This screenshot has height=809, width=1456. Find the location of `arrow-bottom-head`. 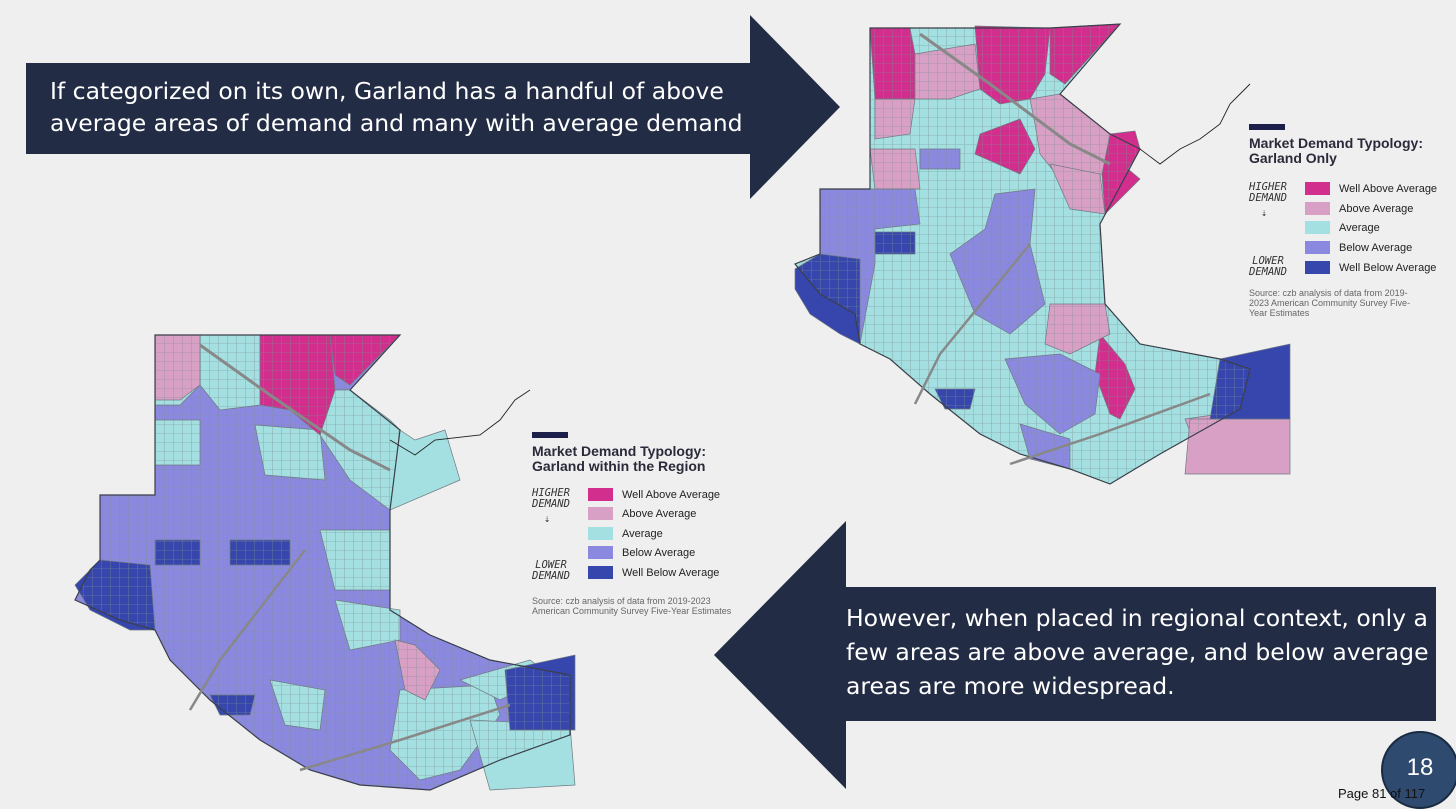

arrow-bottom-head is located at coordinates (780, 655).